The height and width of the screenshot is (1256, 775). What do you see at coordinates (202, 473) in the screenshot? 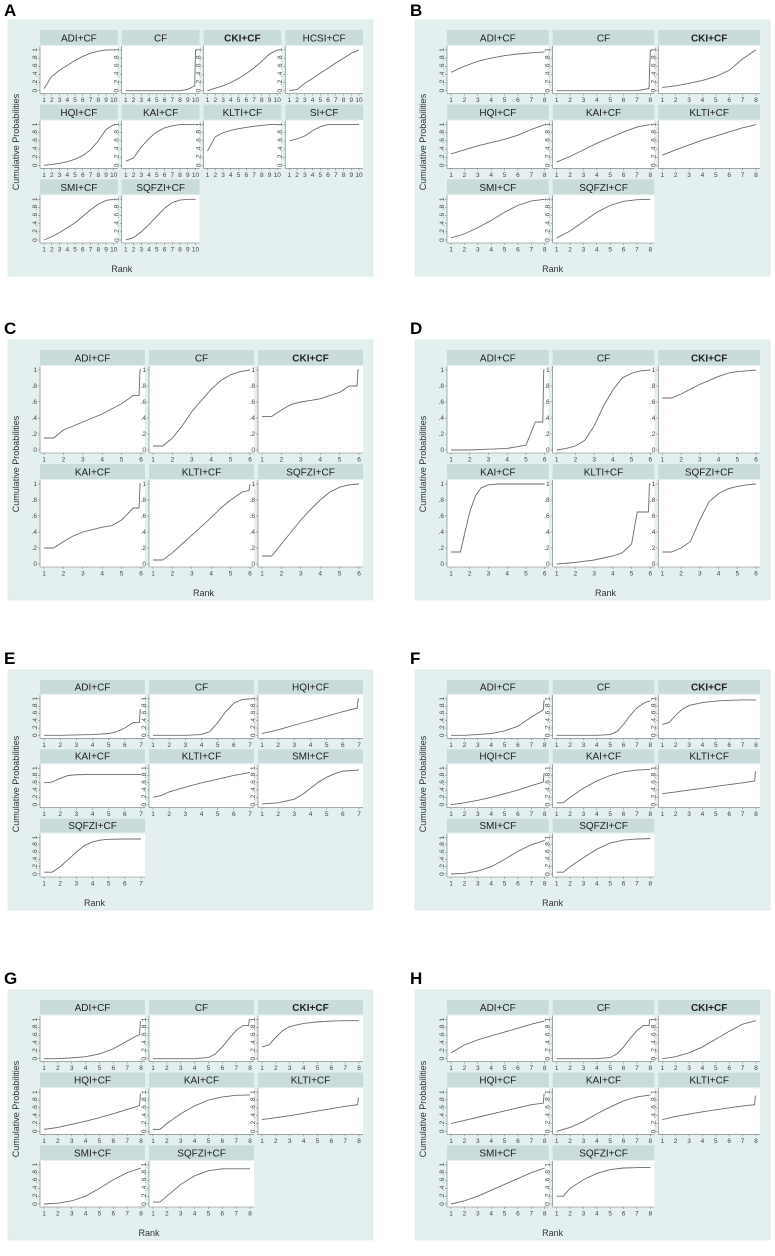
I see `subplot-title: KLTI+CF` at bounding box center [202, 473].